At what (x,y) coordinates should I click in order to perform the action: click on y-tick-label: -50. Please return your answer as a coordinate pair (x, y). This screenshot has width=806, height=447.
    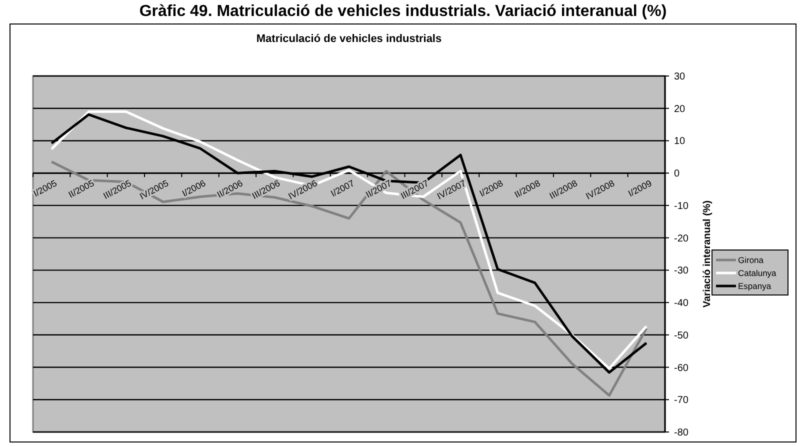
    Looking at the image, I should click on (681, 336).